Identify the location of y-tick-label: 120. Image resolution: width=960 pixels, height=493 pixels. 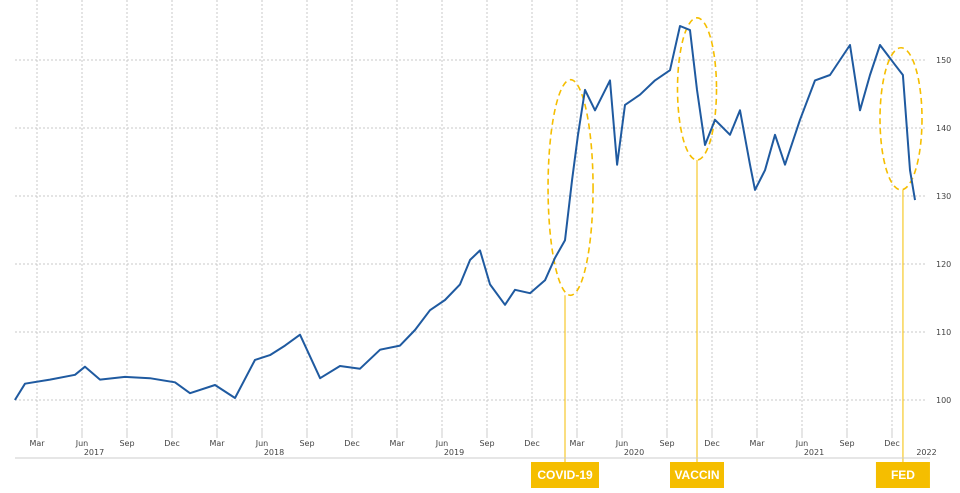
(943, 264).